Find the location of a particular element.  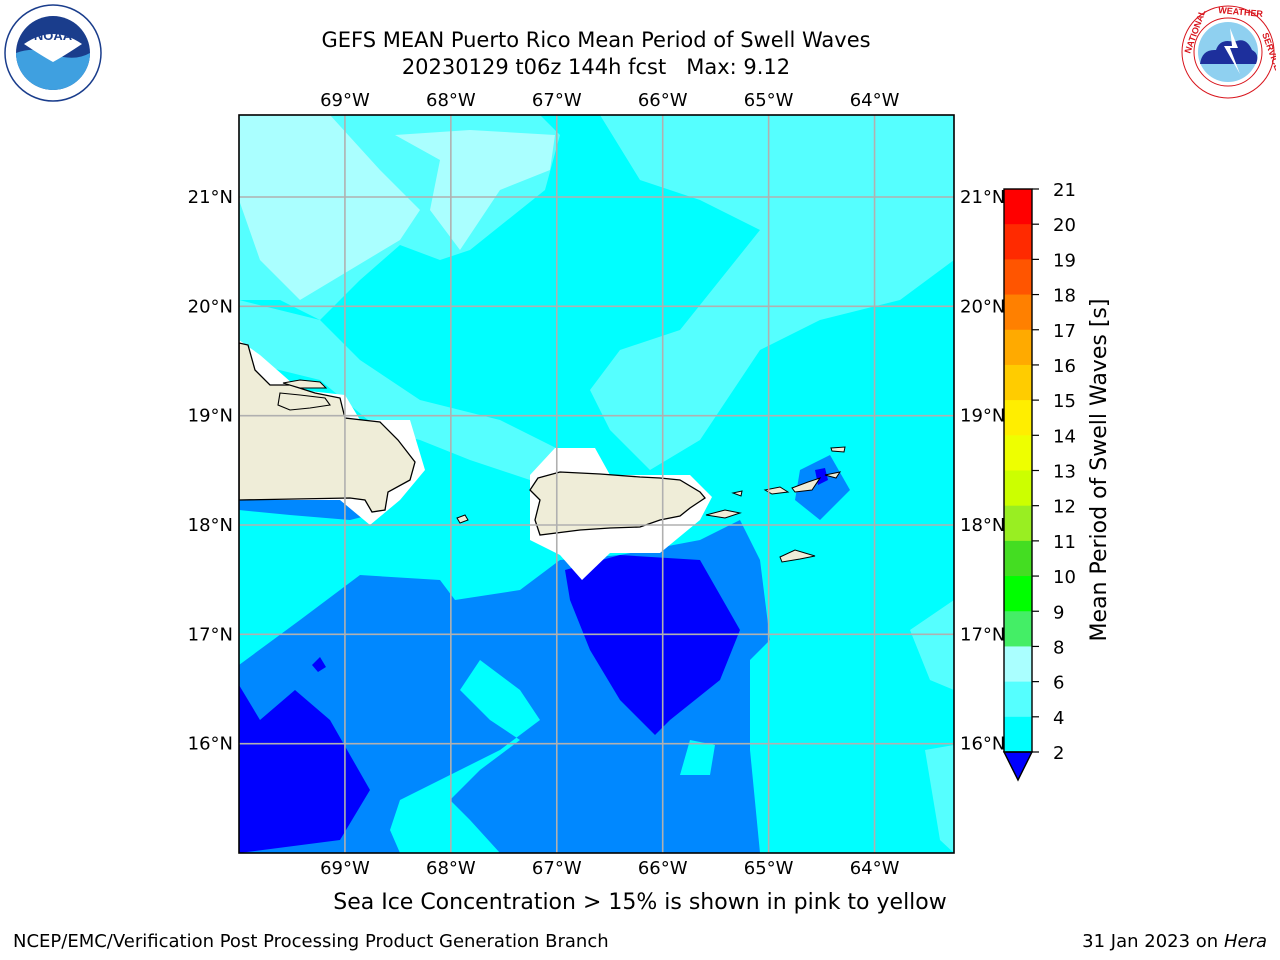

lon-label-top: 66°W is located at coordinates (663, 100).